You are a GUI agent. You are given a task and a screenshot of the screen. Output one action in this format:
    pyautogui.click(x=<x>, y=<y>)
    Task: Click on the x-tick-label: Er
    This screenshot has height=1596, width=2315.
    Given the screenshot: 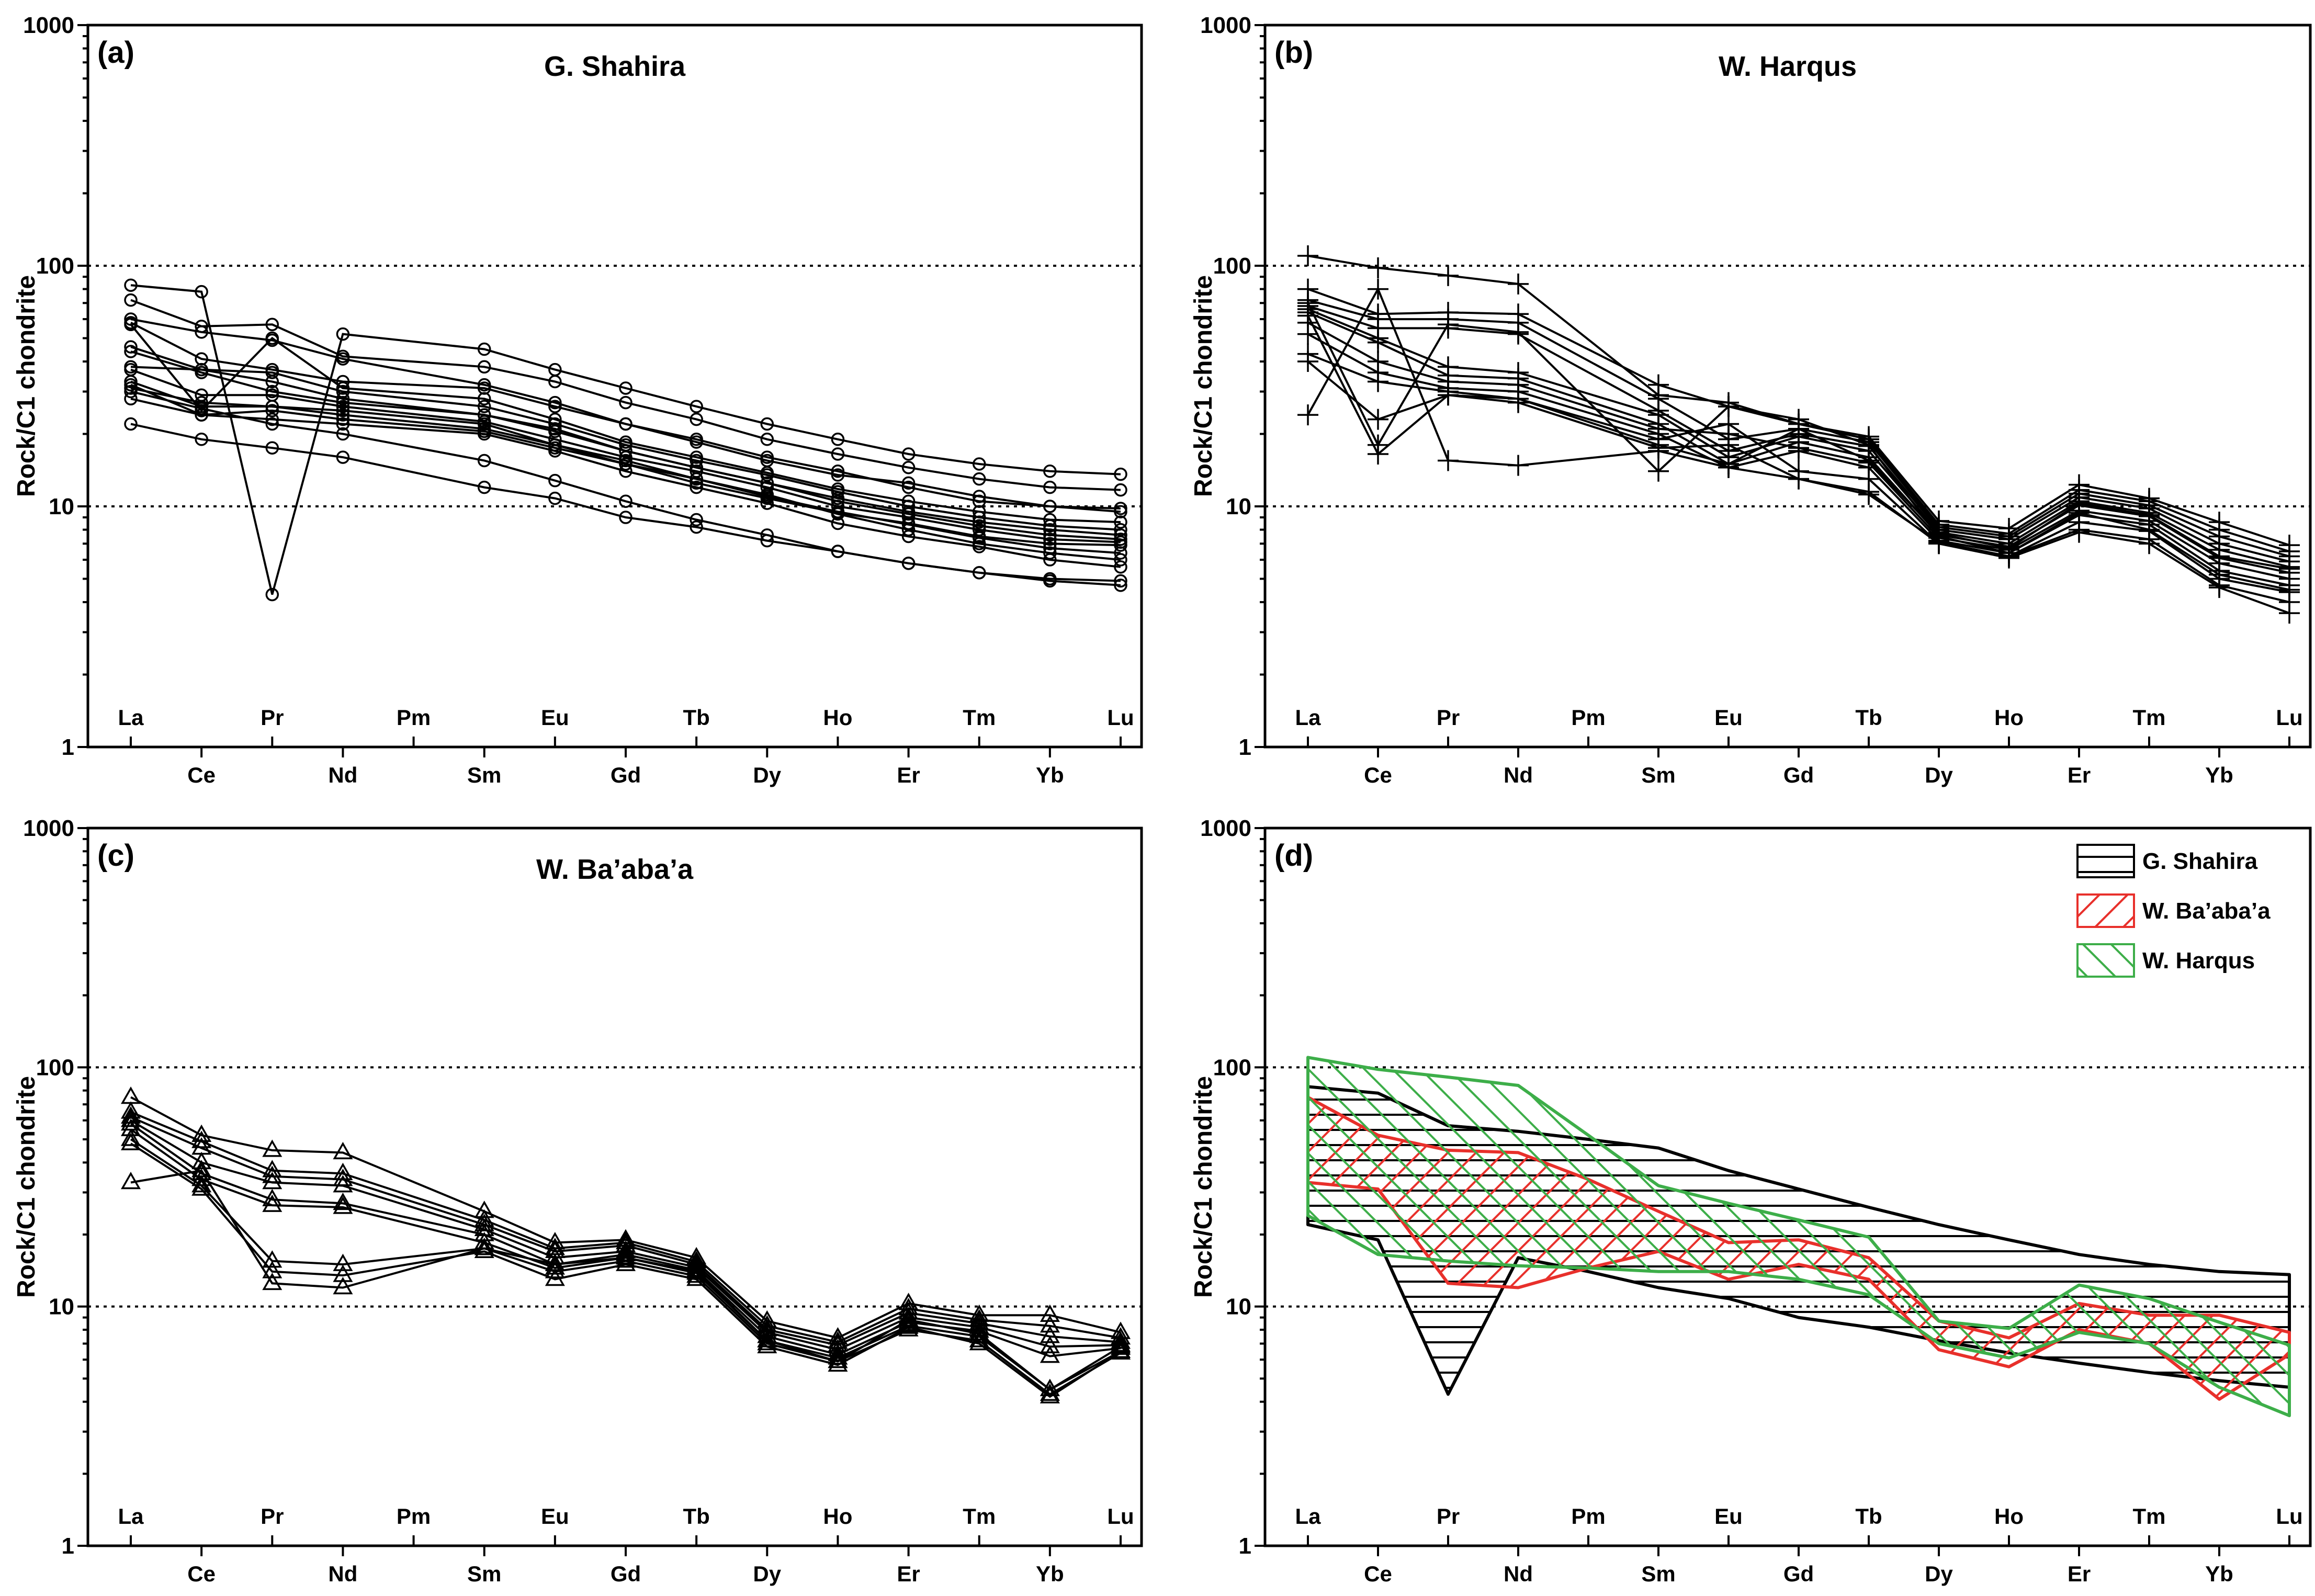 What is the action you would take?
    pyautogui.click(x=909, y=775)
    